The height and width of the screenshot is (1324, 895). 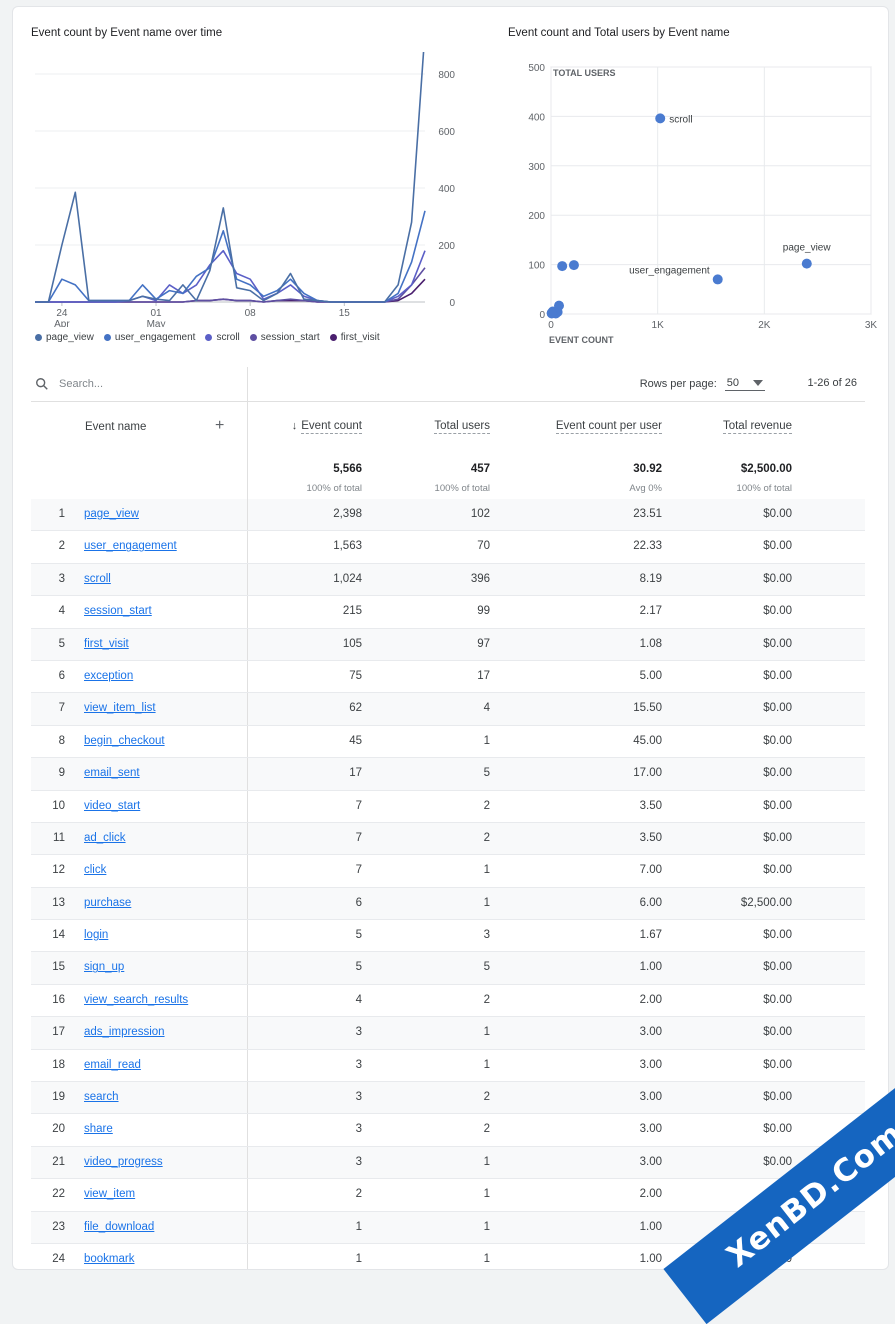 I want to click on table-row: 10 video_start 7 2 3.50 $0.00, so click(x=448, y=806).